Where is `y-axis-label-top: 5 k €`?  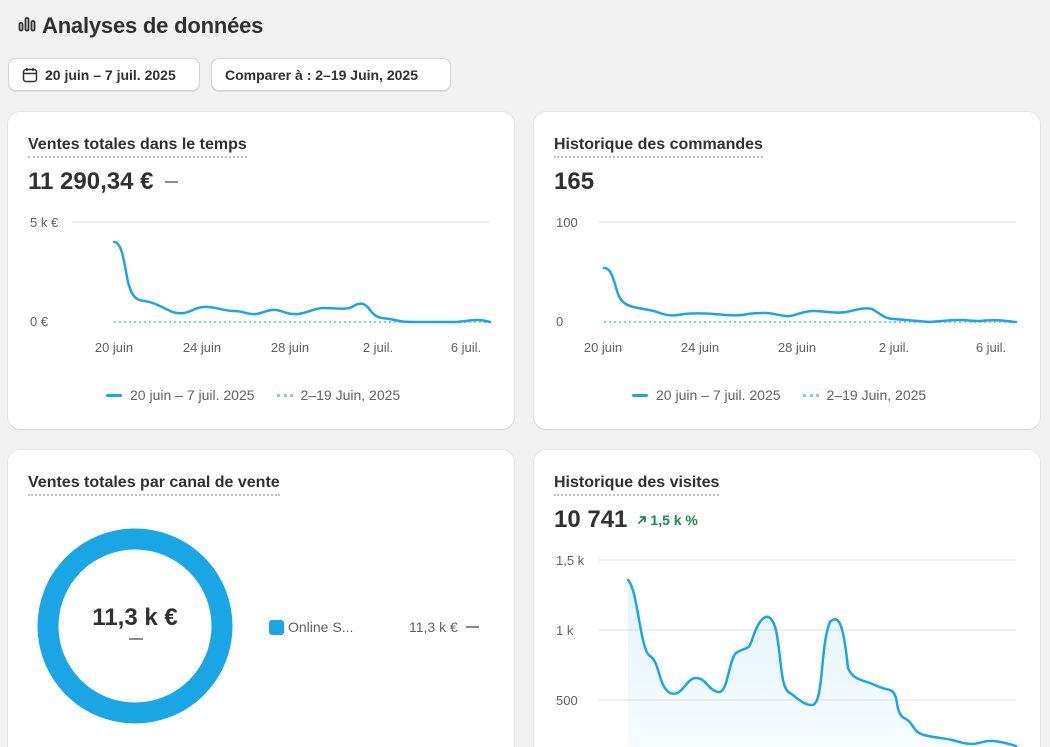
y-axis-label-top: 5 k € is located at coordinates (44, 222).